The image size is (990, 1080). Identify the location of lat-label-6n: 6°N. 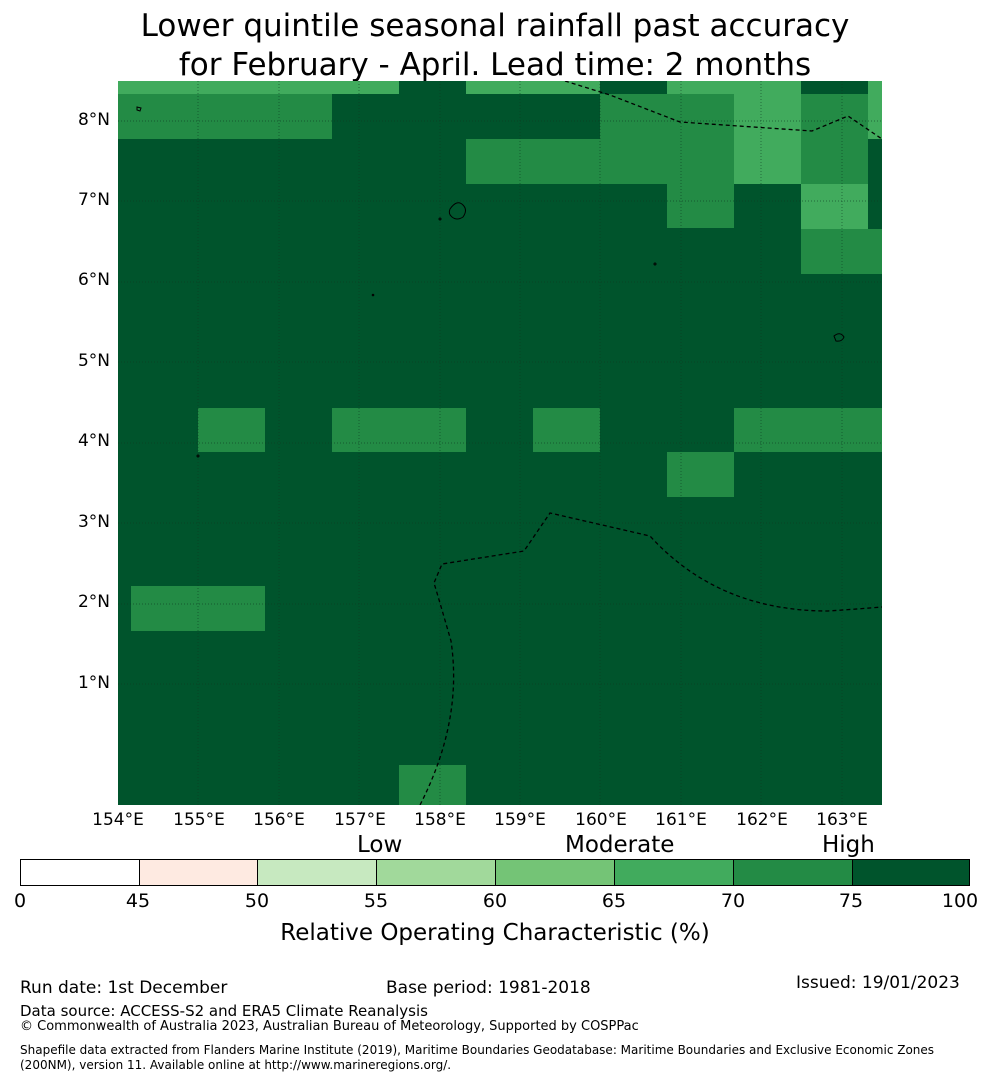
(93, 280).